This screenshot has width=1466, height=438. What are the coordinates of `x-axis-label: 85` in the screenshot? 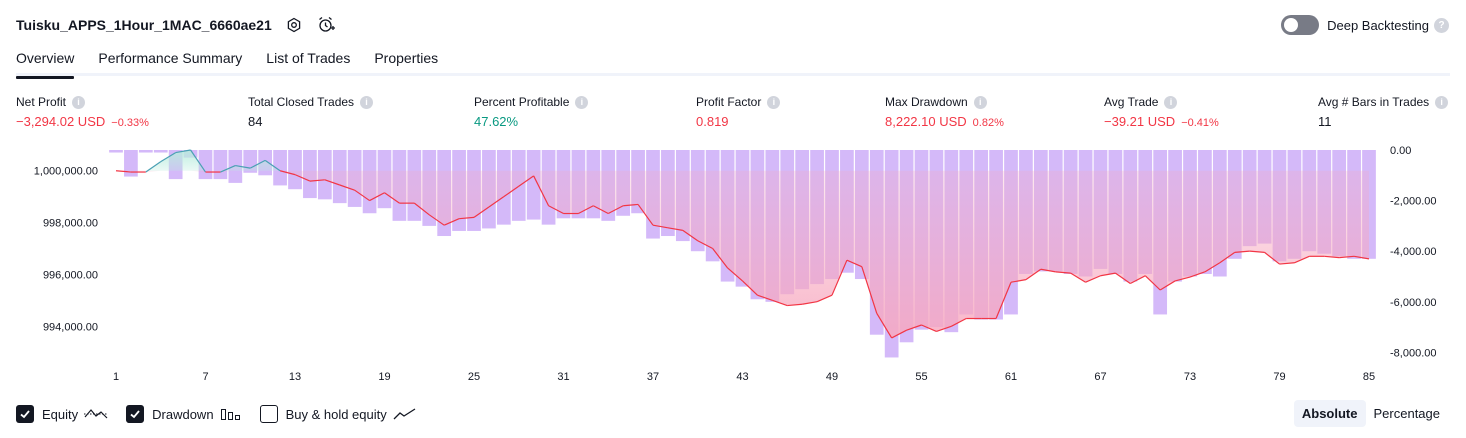 It's located at (1369, 377).